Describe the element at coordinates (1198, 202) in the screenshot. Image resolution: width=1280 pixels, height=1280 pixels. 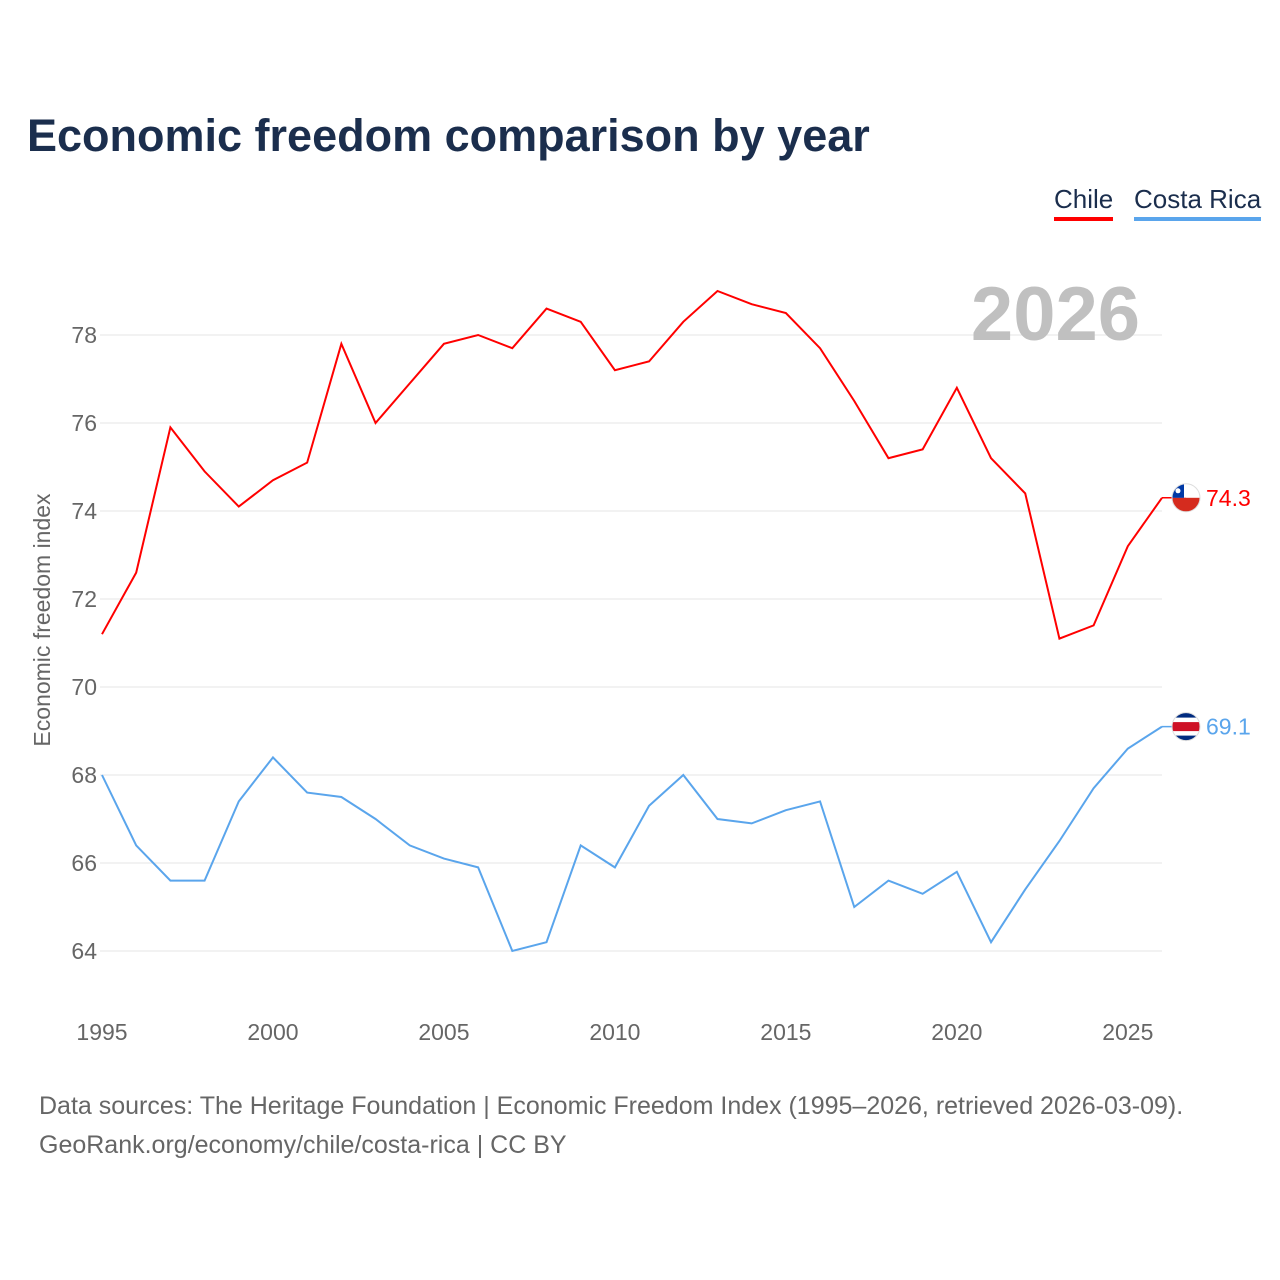
I see `legend-costa-rica: Costa Rica` at that location.